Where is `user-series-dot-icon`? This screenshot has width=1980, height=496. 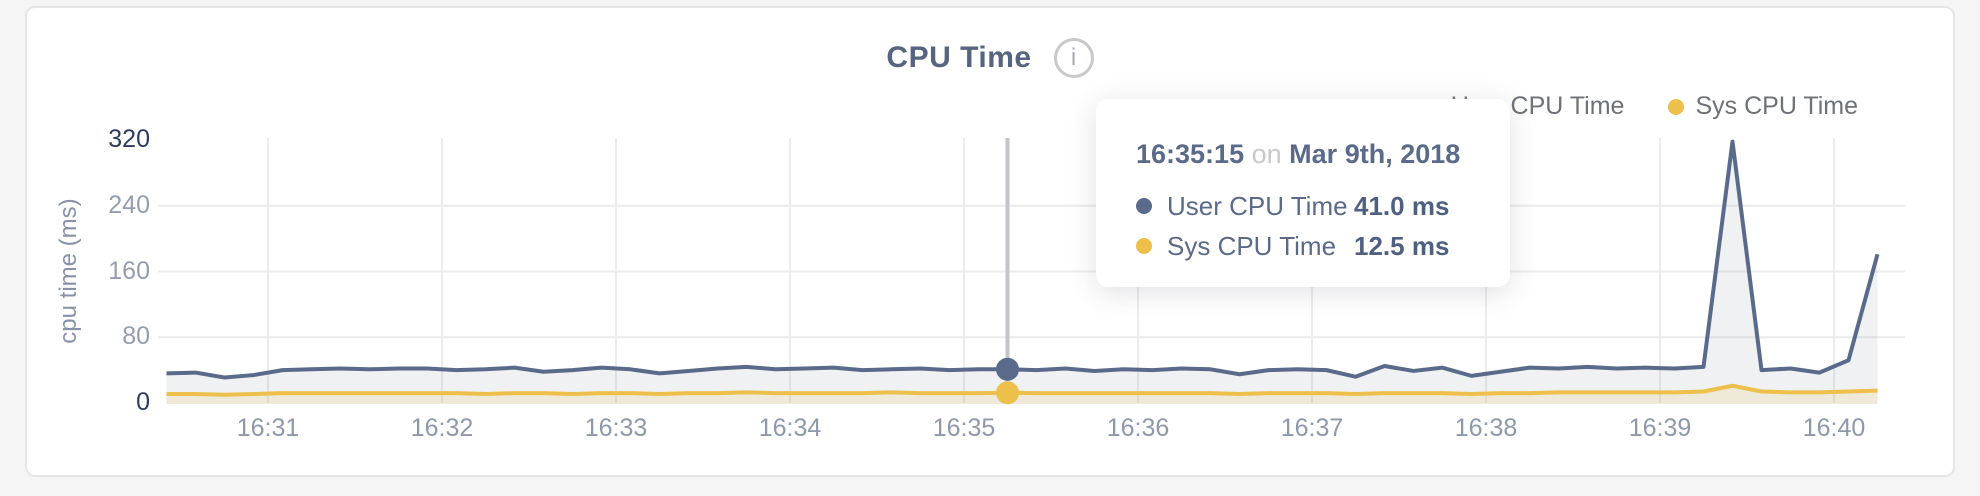
user-series-dot-icon is located at coordinates (1144, 206).